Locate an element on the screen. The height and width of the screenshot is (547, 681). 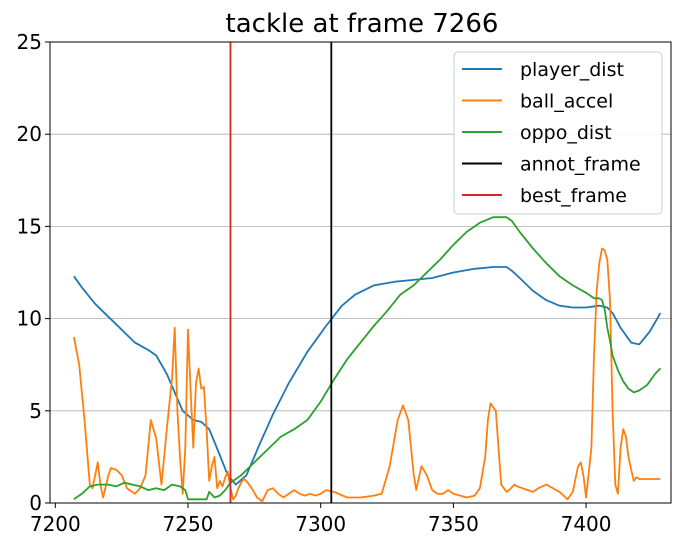
legend-label: oppo_dist is located at coordinates (566, 133).